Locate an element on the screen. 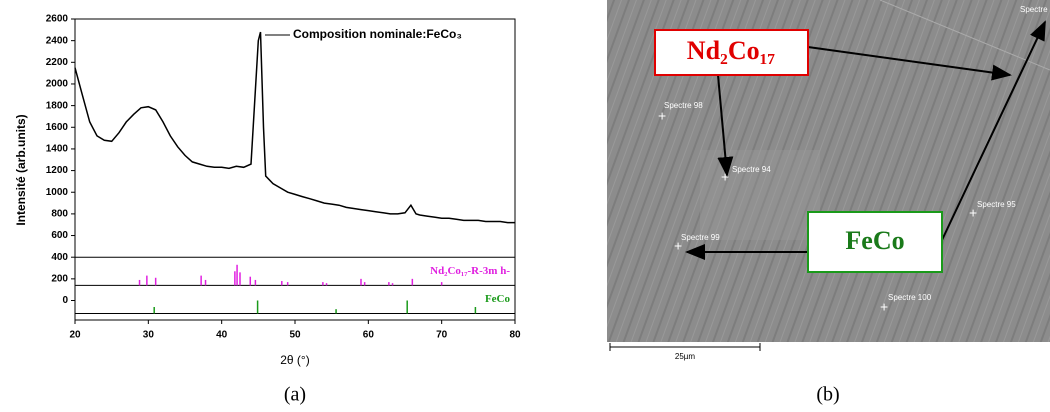 The width and height of the screenshot is (1050, 412). caption: (b) is located at coordinates (827, 395).